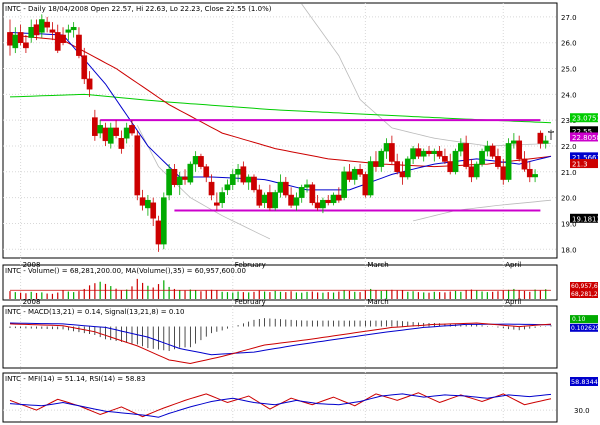 The height and width of the screenshot is (425, 600). What do you see at coordinates (569, 173) in the screenshot?
I see `price-tick-label: 21.0` at bounding box center [569, 173].